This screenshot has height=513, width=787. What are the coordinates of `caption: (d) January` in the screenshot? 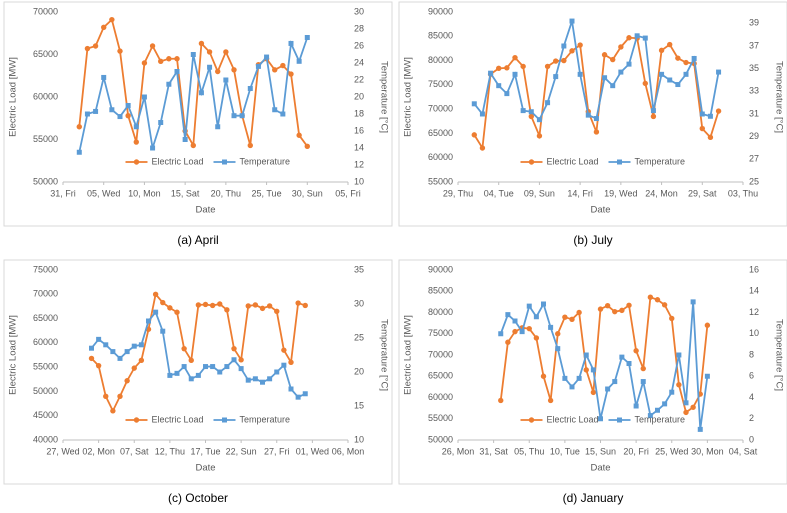 It's located at (593, 498).